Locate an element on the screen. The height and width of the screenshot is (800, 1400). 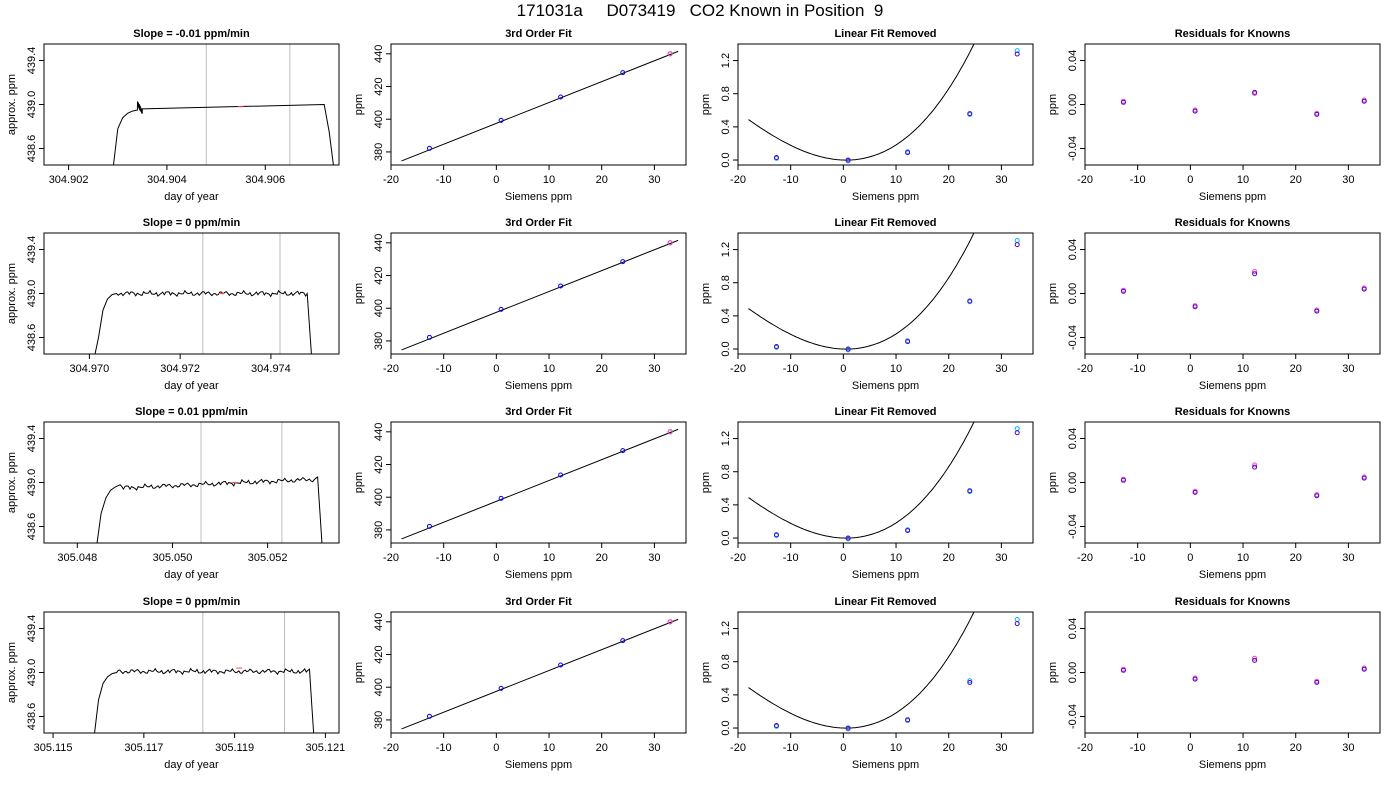
analyzer-trace is located at coordinates (203, 321).